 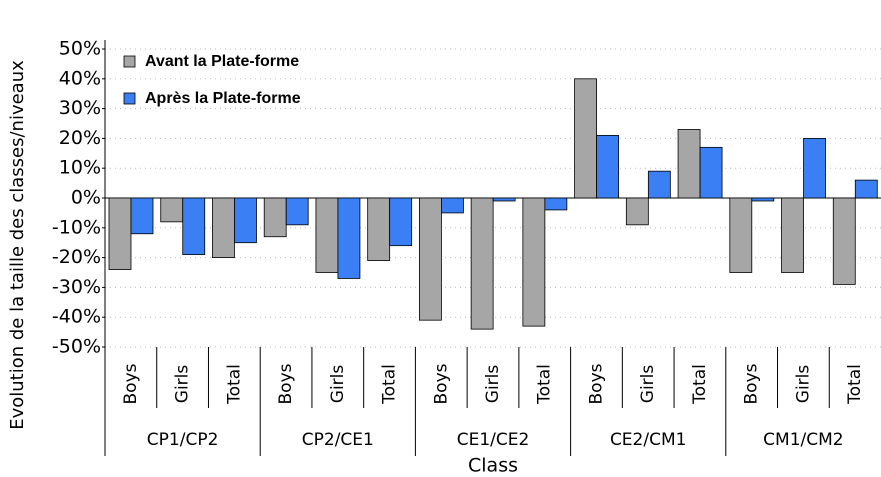 I want to click on legend-label: Après la Plate-forme, so click(x=223, y=98).